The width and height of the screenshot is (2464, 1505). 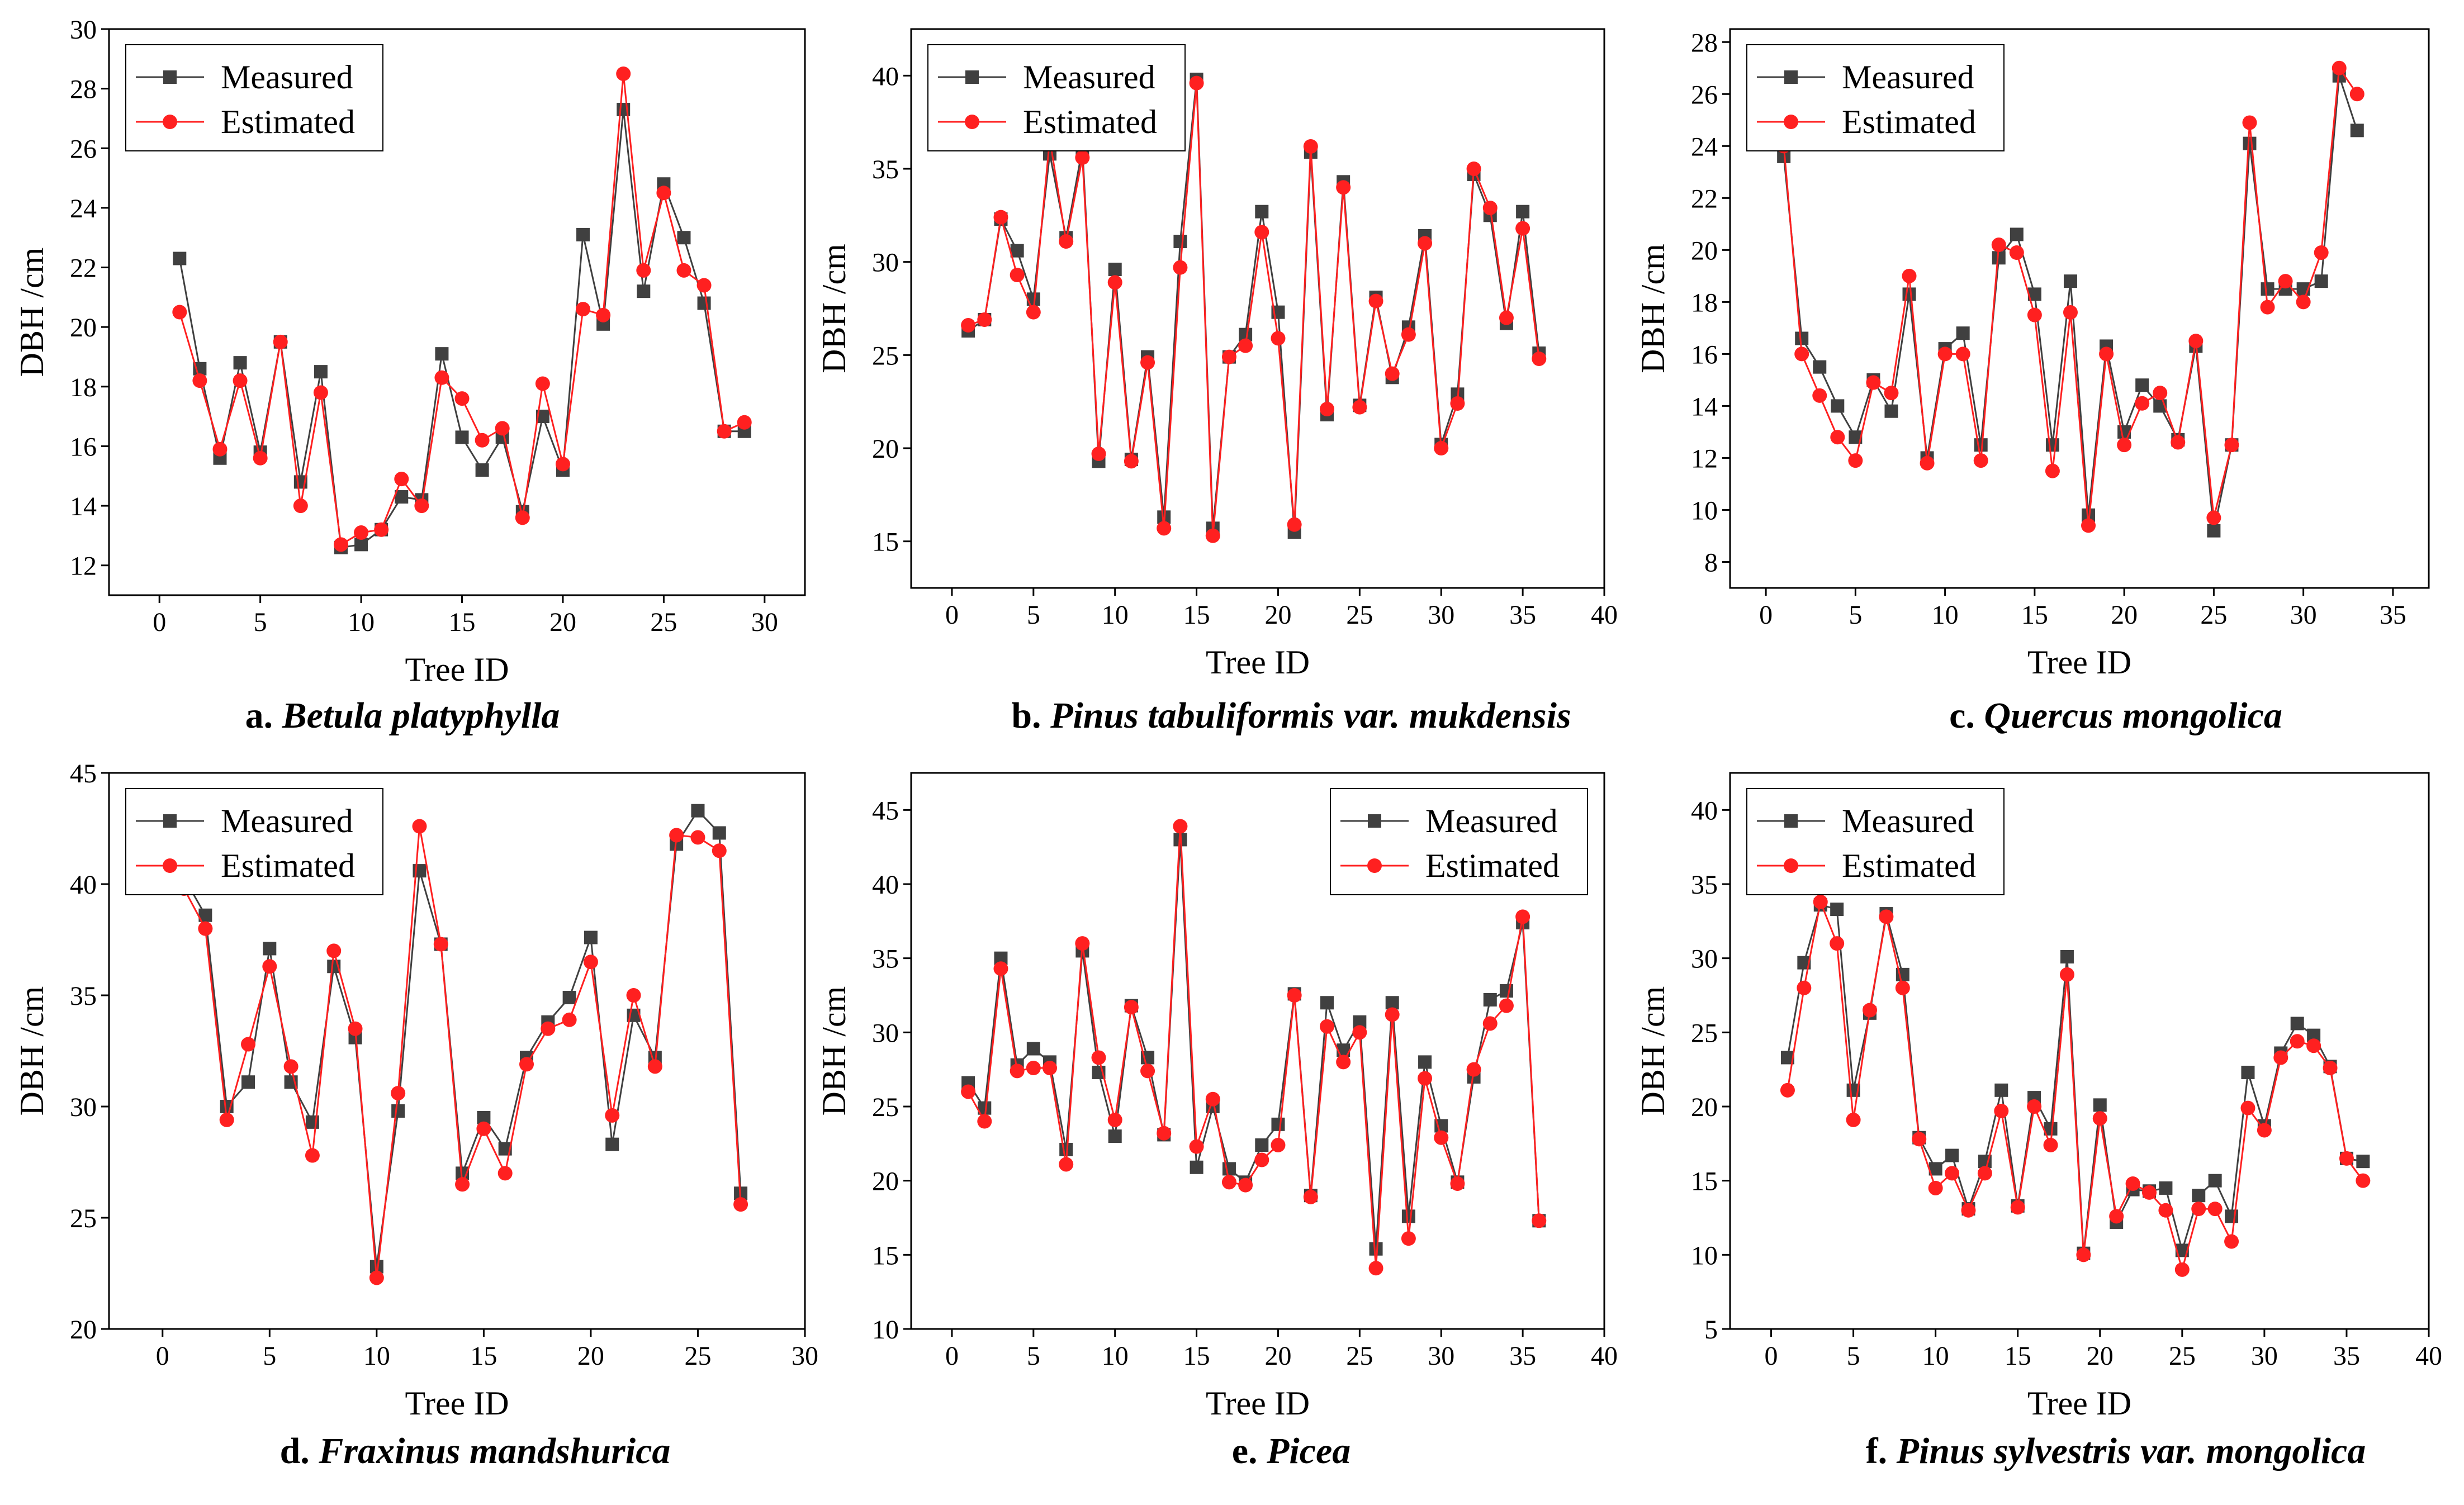 I want to click on caption-letter: c., so click(x=1966, y=716).